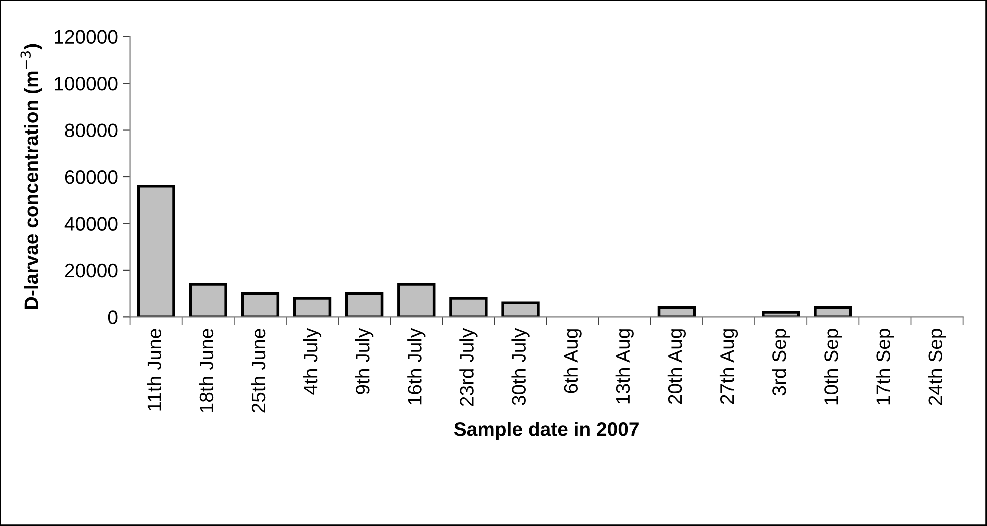  Describe the element at coordinates (573, 362) in the screenshot. I see `x-tick-label: 6th Aug` at that location.